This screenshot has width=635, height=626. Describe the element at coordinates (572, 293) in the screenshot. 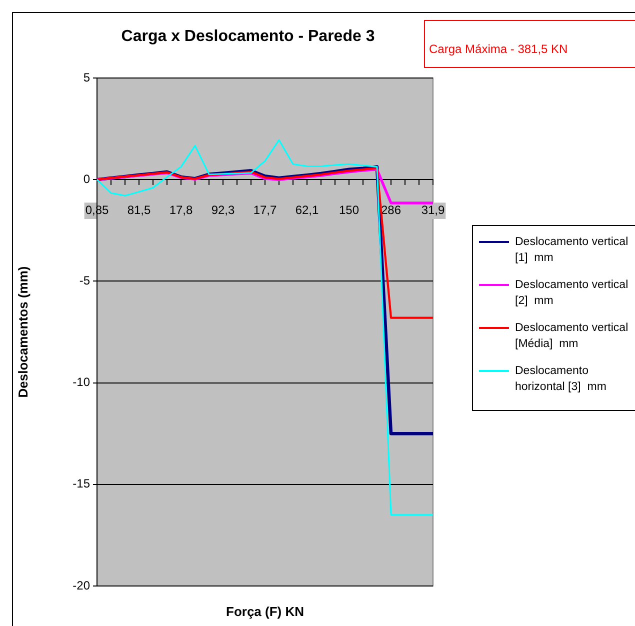

I see `legend-label: Deslocamento vertical [2] mm` at that location.